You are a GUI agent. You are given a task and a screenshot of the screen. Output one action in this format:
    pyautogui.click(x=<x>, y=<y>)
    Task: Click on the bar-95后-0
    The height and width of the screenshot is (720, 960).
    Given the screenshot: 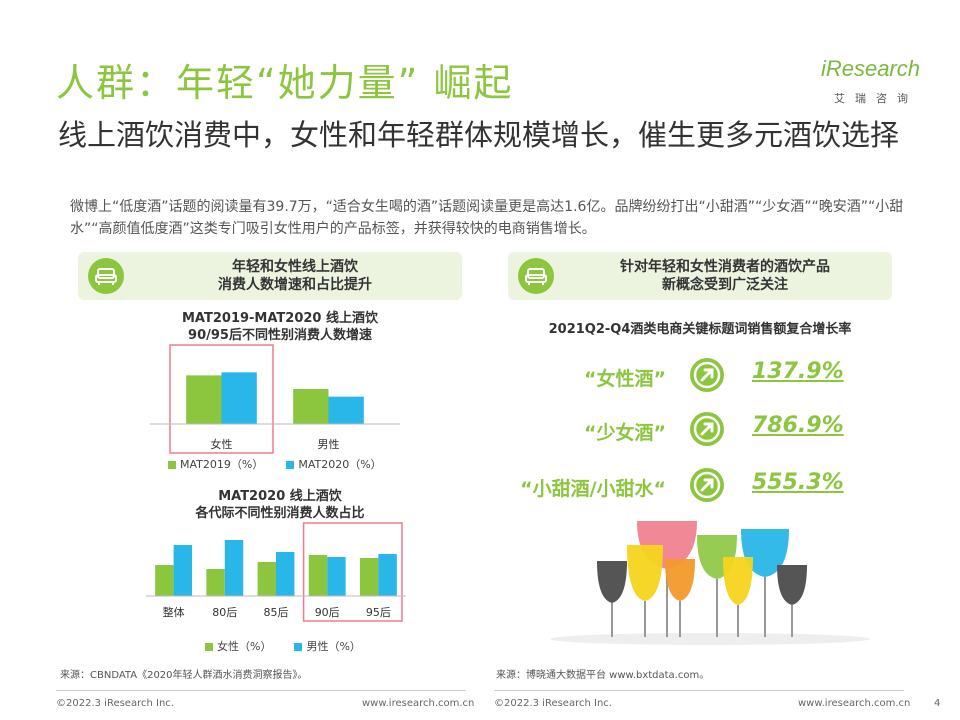 What is the action you would take?
    pyautogui.click(x=369, y=577)
    